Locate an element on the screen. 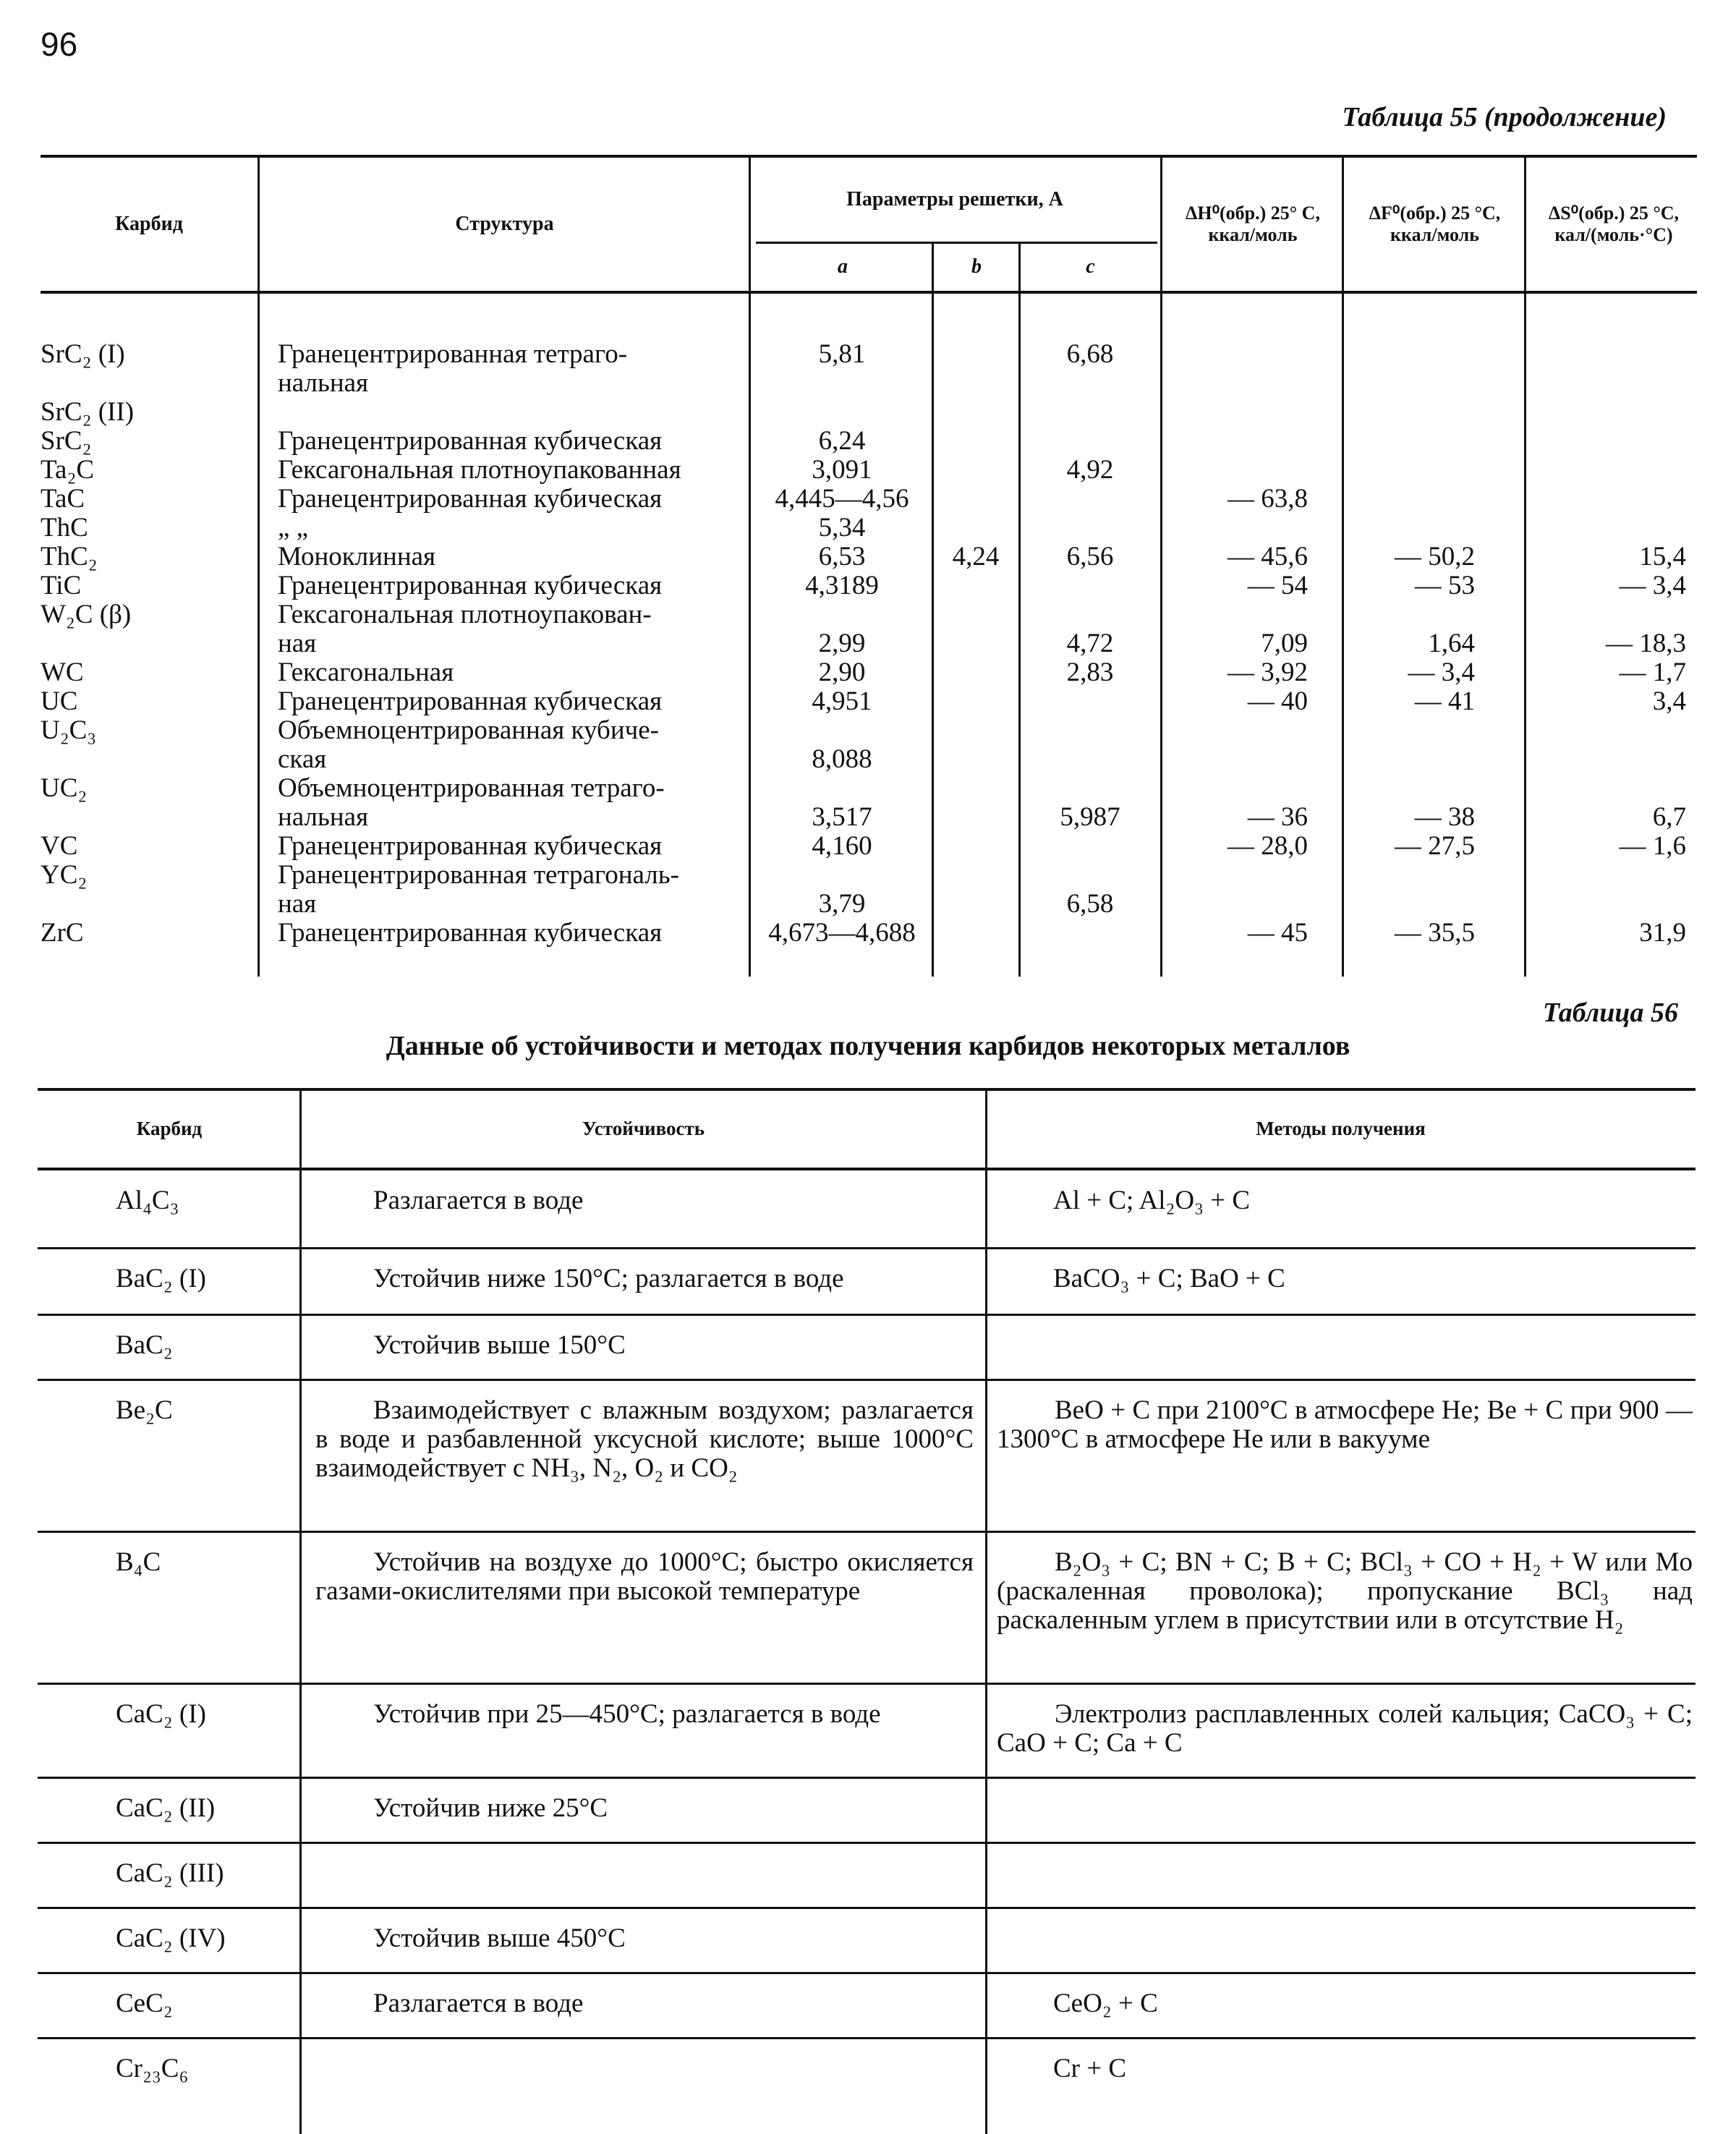  value-dH: — 36 is located at coordinates (1278, 817).